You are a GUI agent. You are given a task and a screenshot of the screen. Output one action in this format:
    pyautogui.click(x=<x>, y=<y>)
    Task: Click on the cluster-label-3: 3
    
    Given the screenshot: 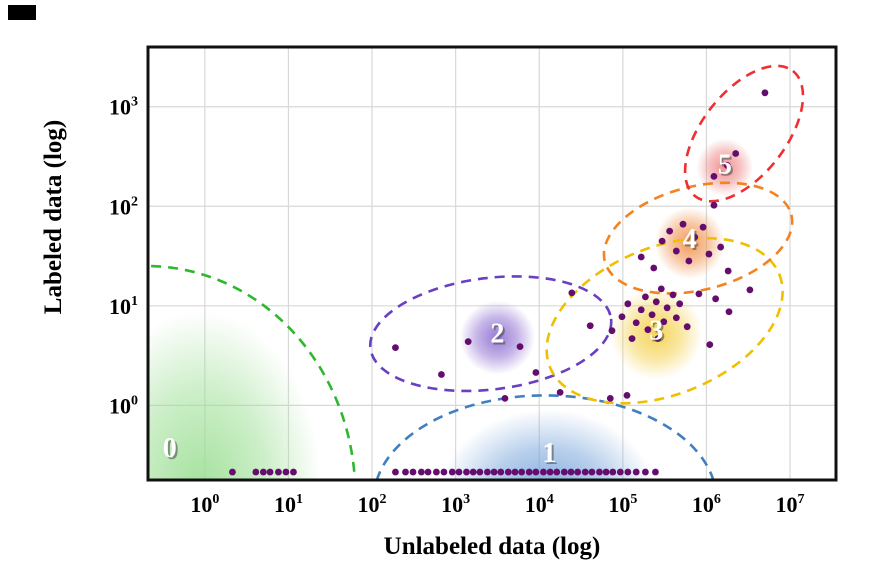 What is the action you would take?
    pyautogui.click(x=656, y=331)
    